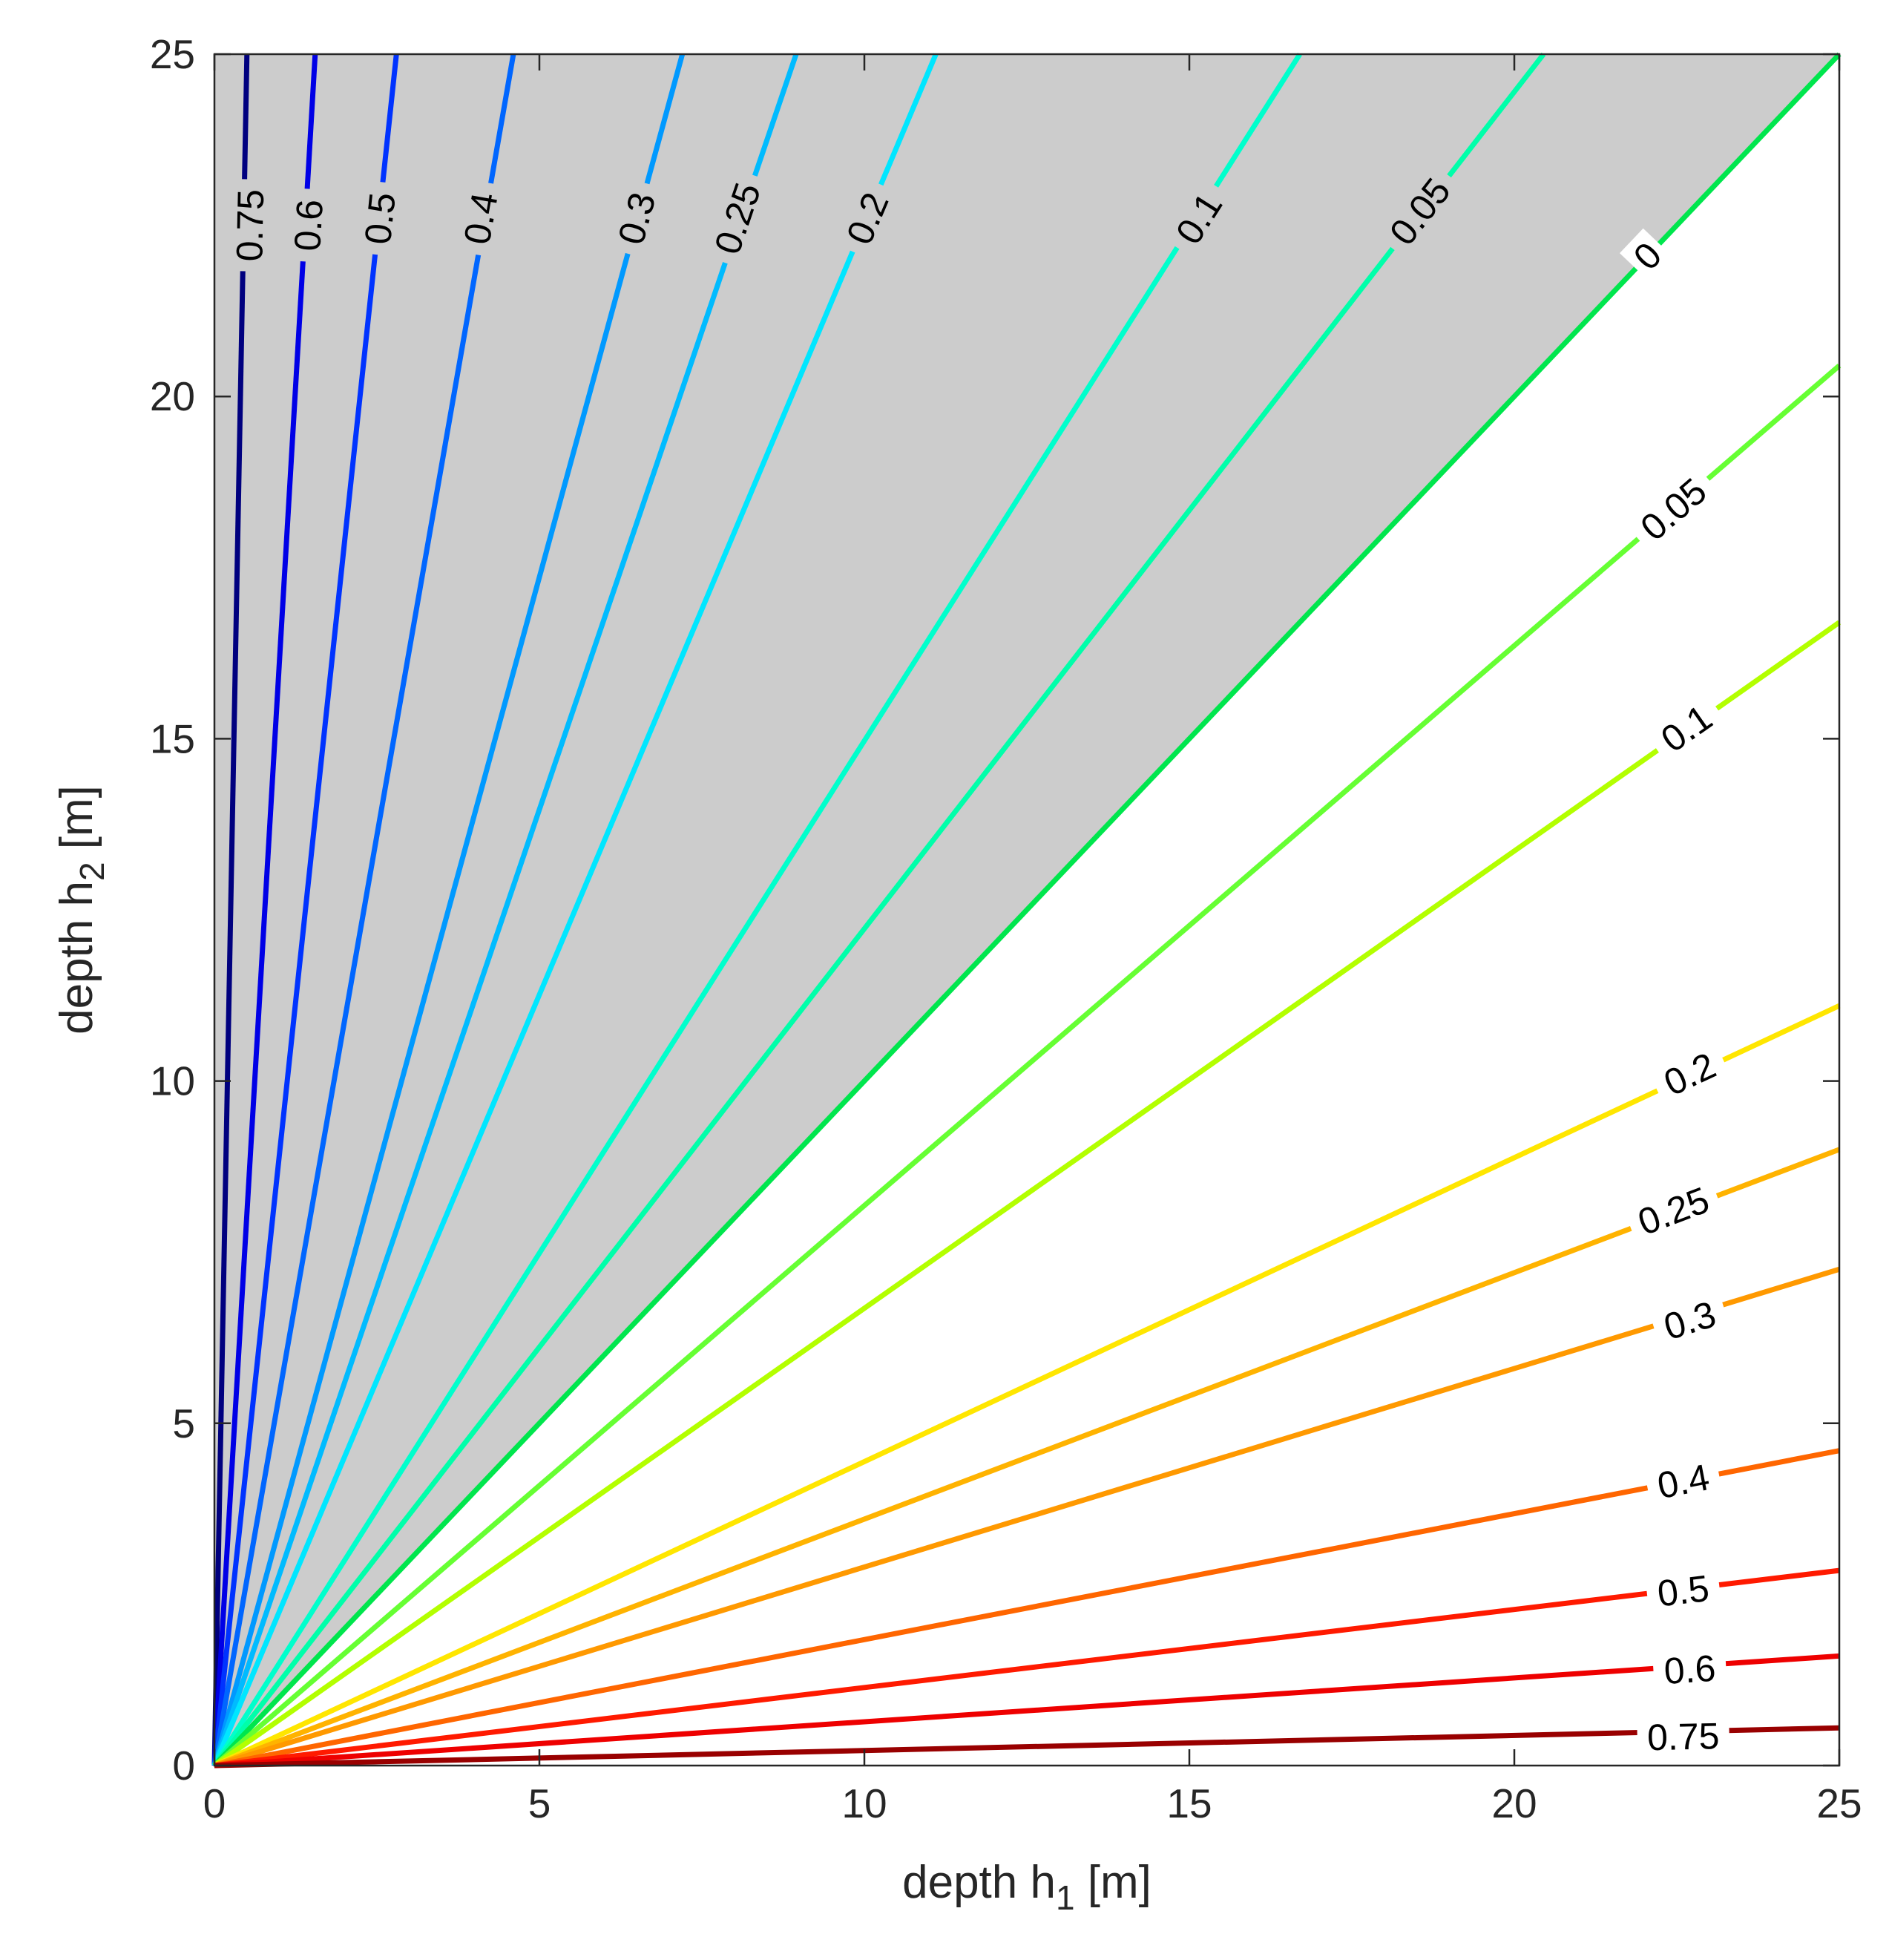  Describe the element at coordinates (979, 1882) in the screenshot. I see `x-axis-label-main: depth h` at that location.